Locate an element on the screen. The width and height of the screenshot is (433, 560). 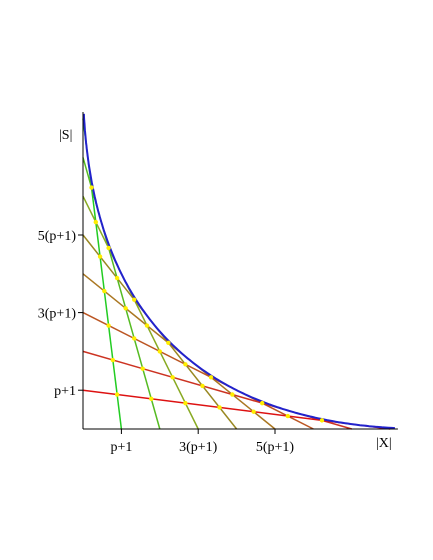
x-tick-label: 3(p+1) is located at coordinates (198, 447).